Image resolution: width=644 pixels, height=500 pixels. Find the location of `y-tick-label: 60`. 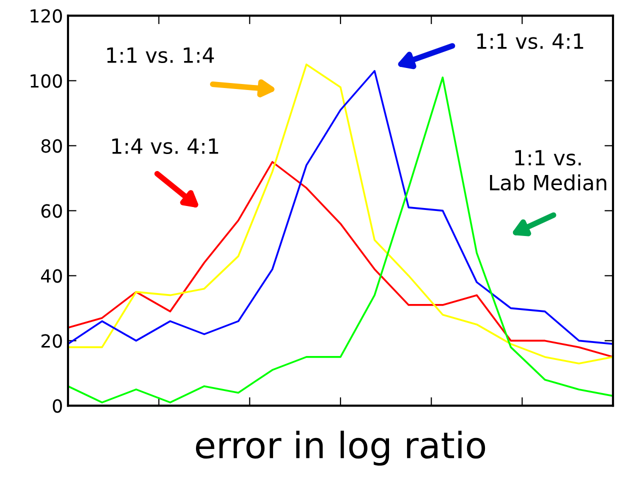

y-tick-label: 60 is located at coordinates (51, 211).